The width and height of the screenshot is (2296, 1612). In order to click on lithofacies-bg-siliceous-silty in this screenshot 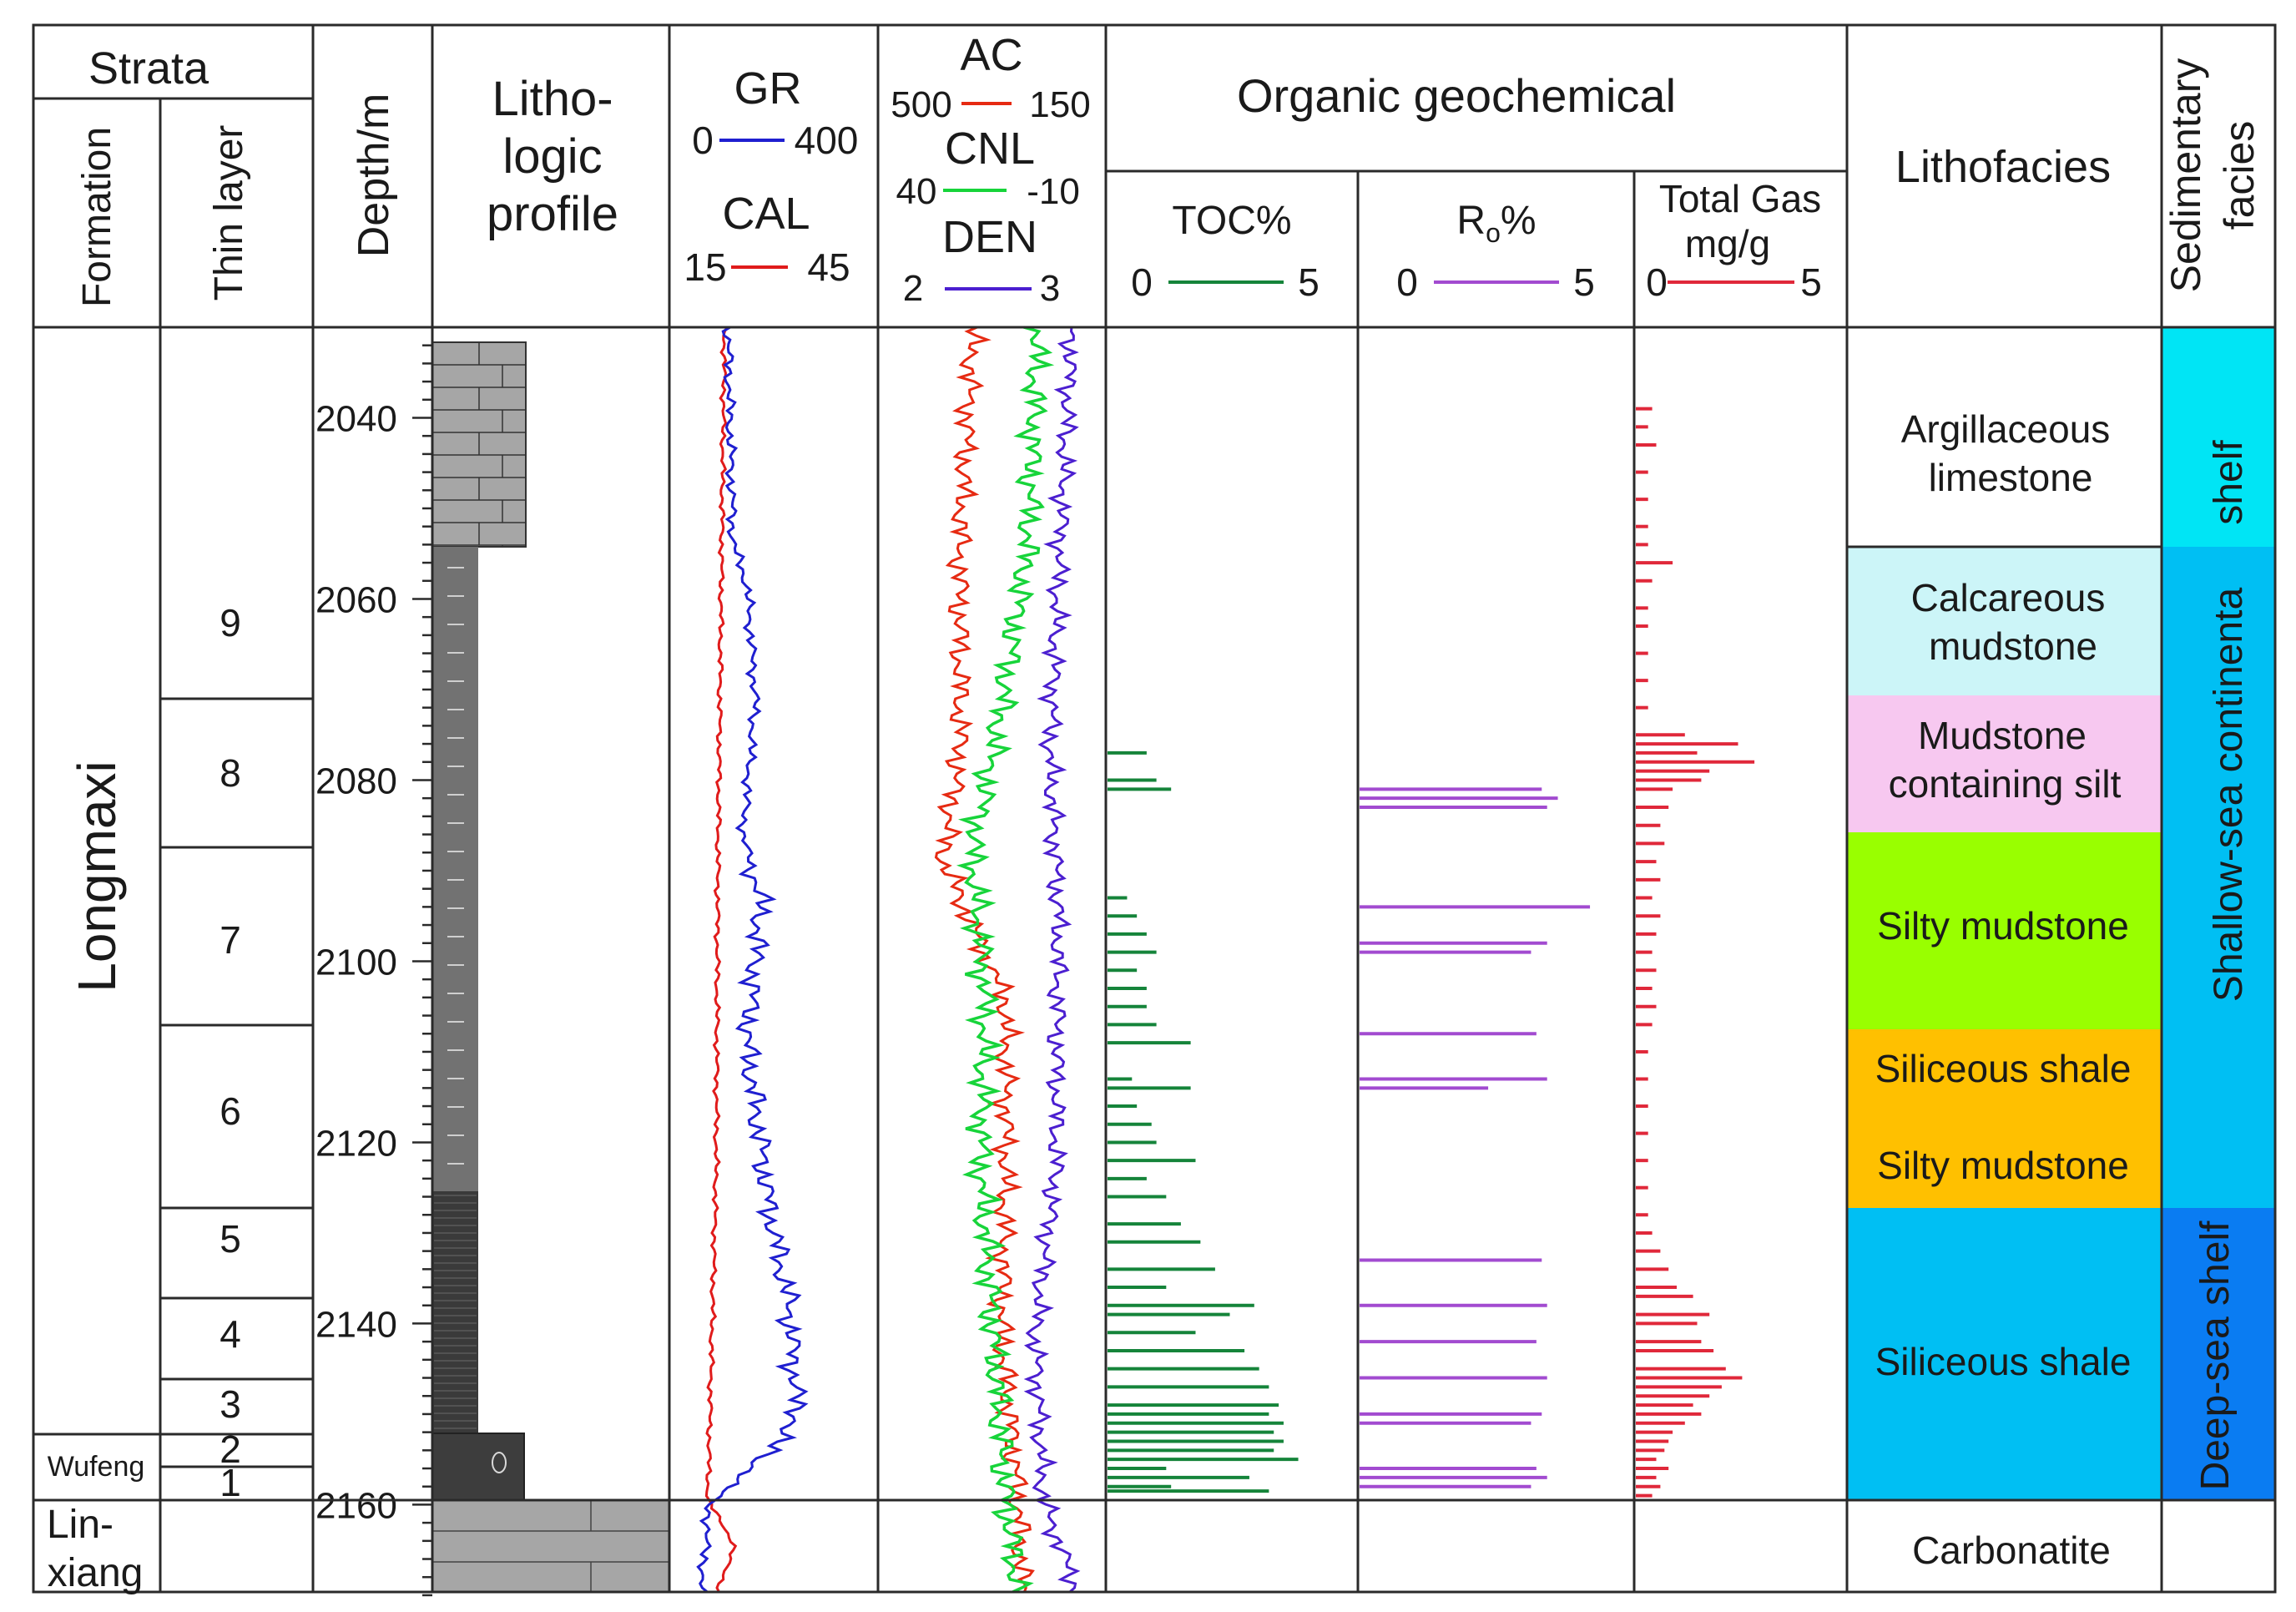, I will do `click(2005, 1118)`.